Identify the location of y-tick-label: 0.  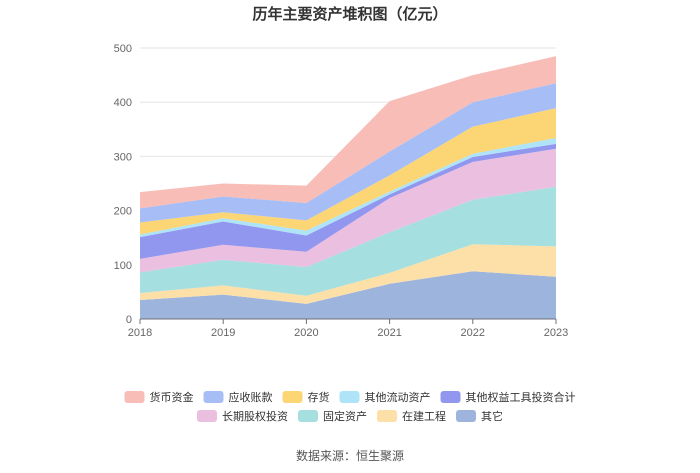
(129, 320).